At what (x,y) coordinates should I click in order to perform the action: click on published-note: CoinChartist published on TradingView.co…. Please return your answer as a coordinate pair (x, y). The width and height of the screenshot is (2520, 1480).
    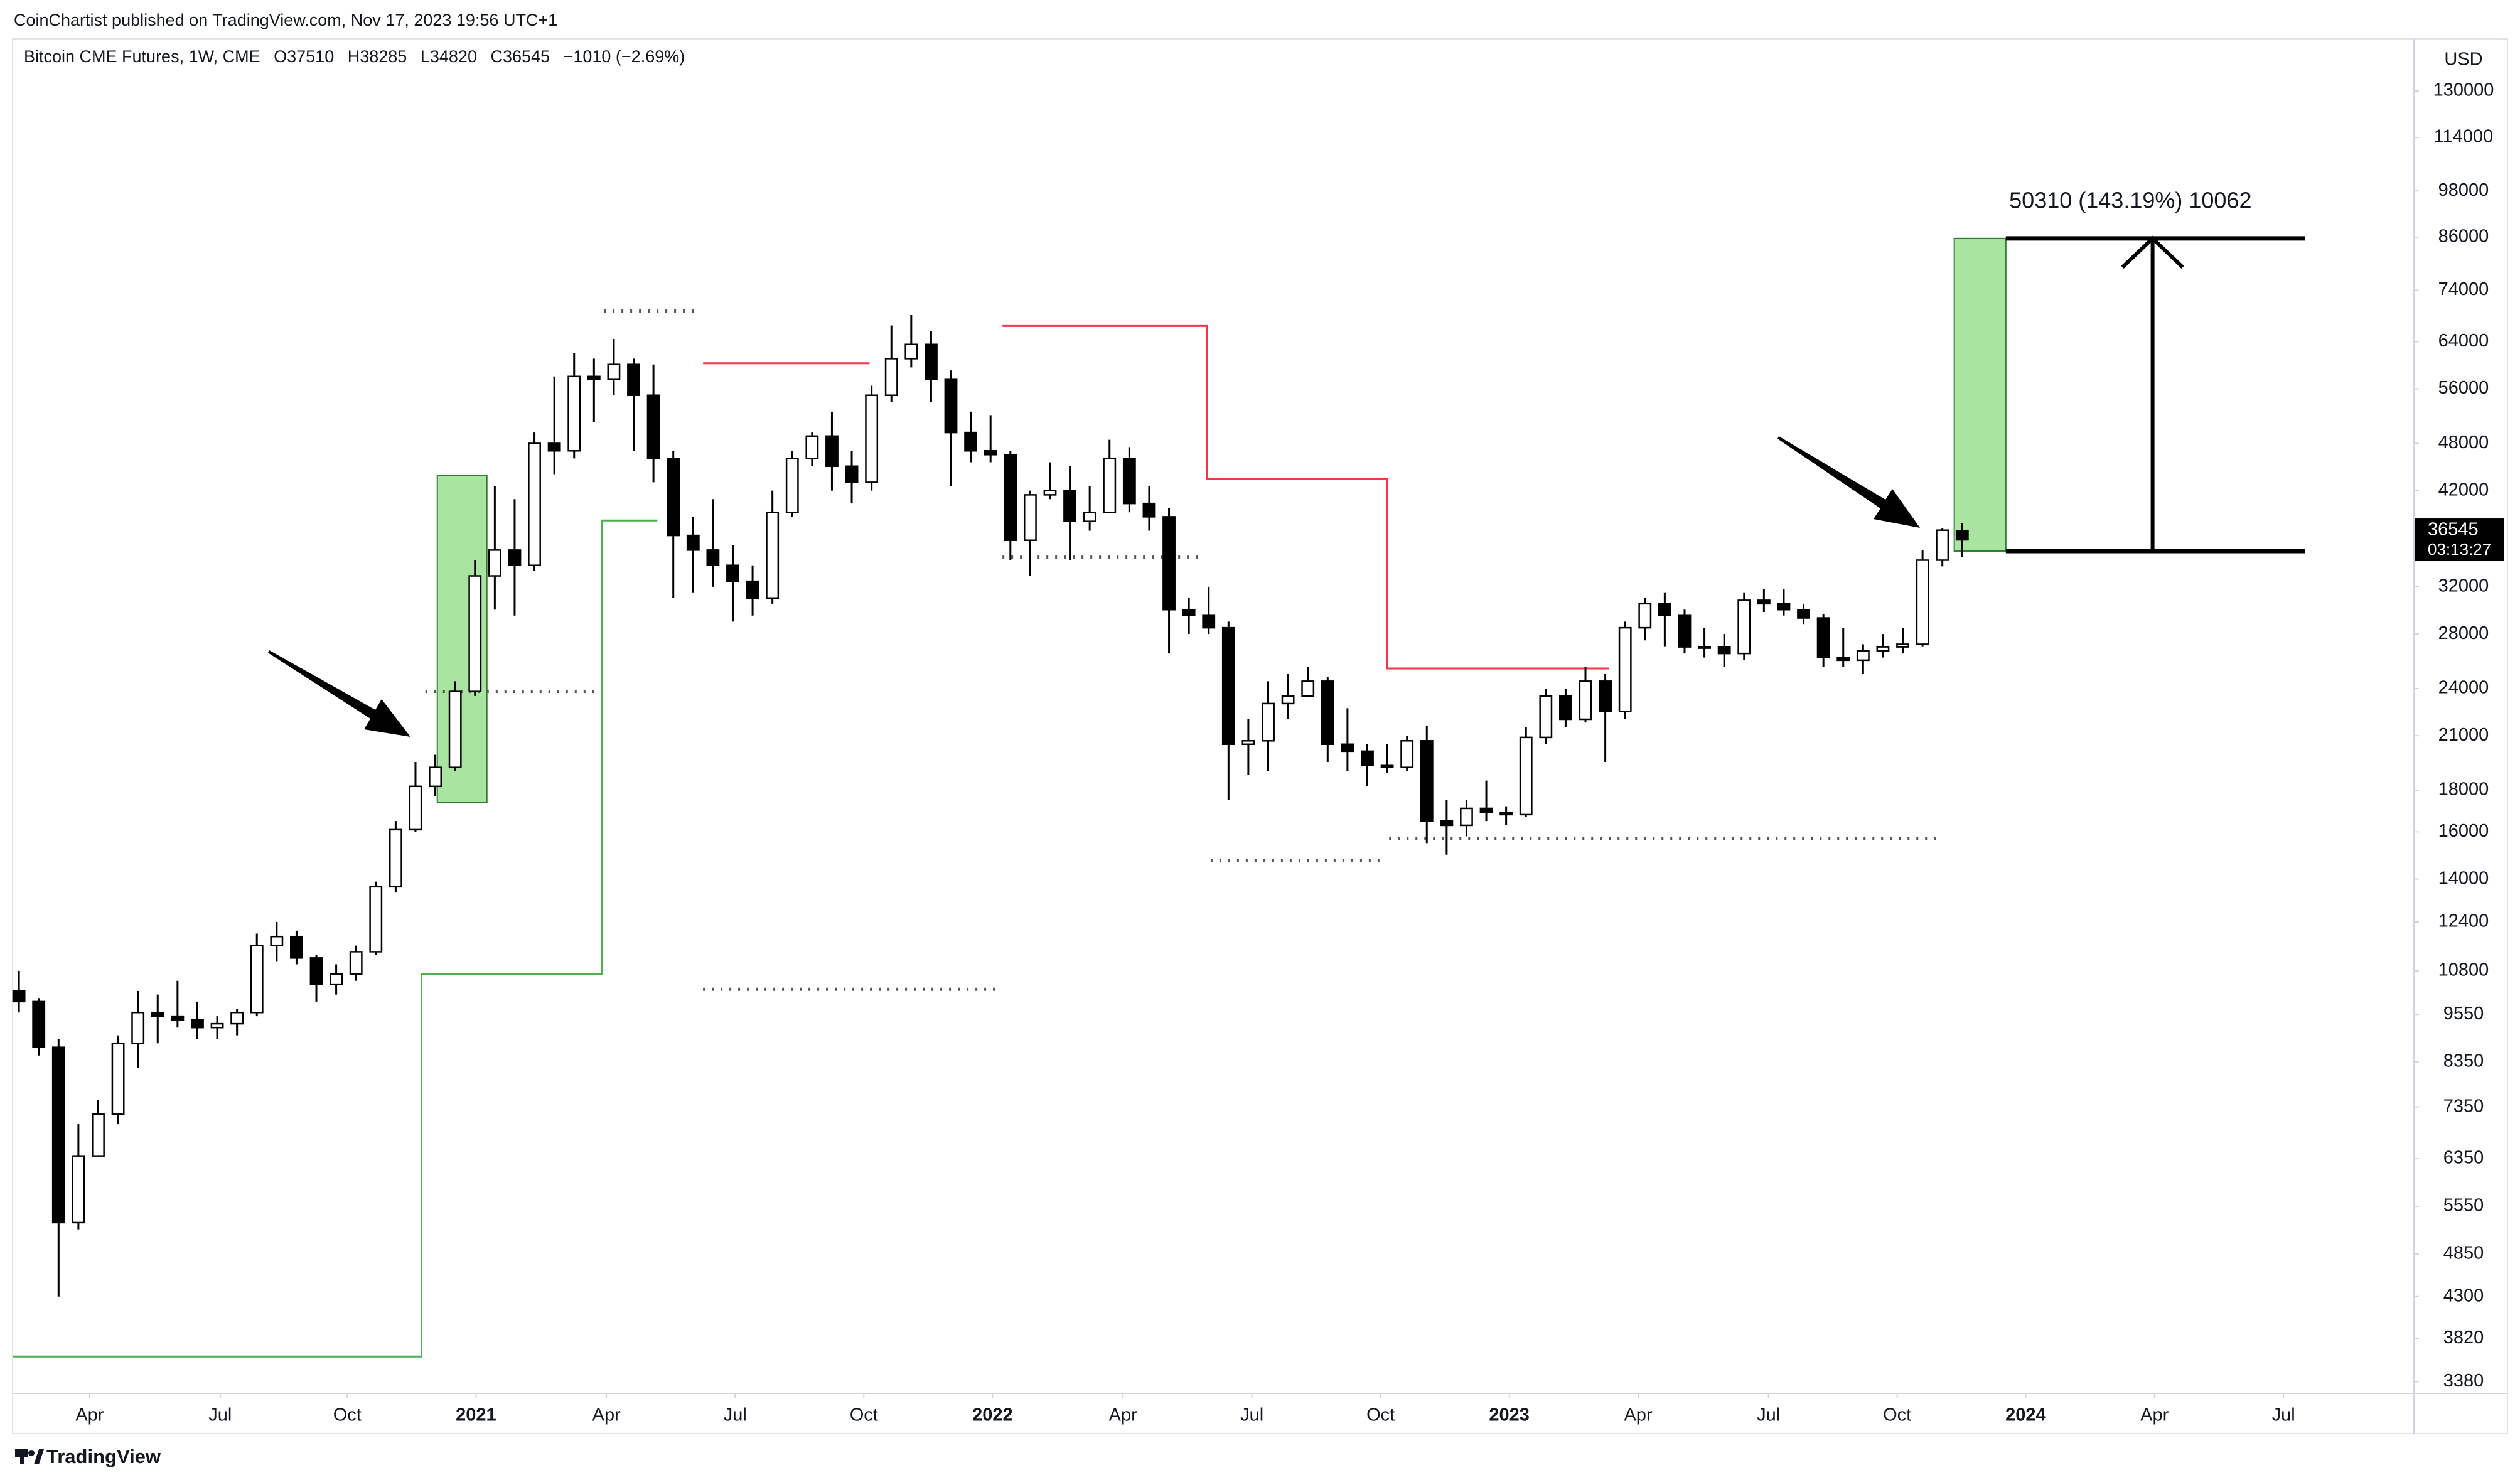
    Looking at the image, I should click on (285, 20).